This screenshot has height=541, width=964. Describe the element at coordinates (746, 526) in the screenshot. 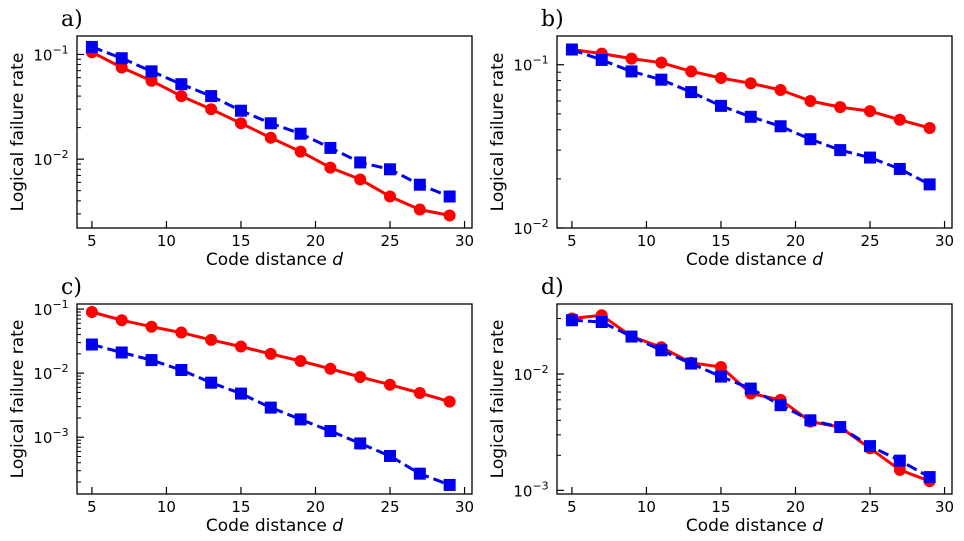

I see `x-axis-label-text: Code distance` at that location.